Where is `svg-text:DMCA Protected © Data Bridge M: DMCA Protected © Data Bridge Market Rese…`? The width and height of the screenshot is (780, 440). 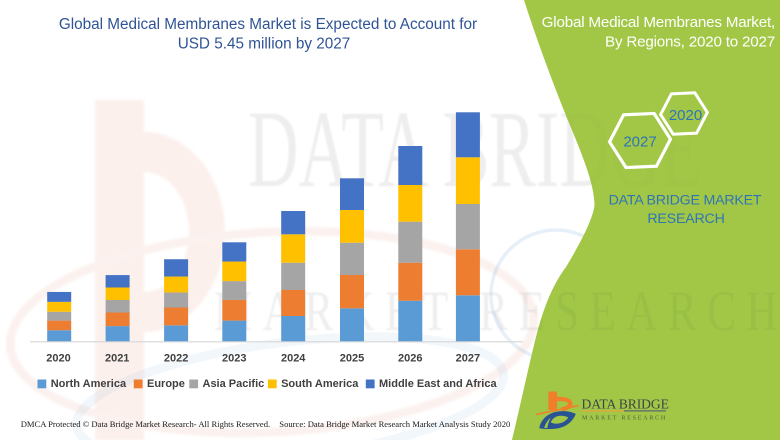
svg-text:DMCA Protected © Data Bridge M: DMCA Protected © Data Bridge Market Rese… is located at coordinates (146, 424).